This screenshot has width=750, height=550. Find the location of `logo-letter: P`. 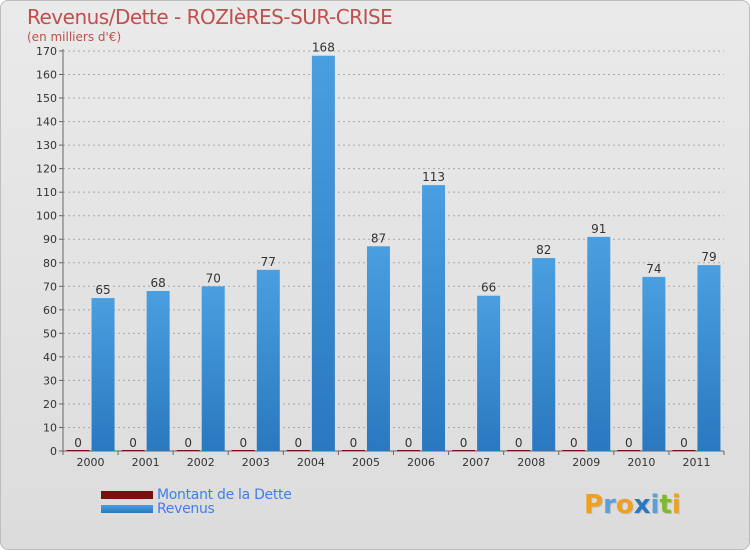

logo-letter: P is located at coordinates (594, 505).